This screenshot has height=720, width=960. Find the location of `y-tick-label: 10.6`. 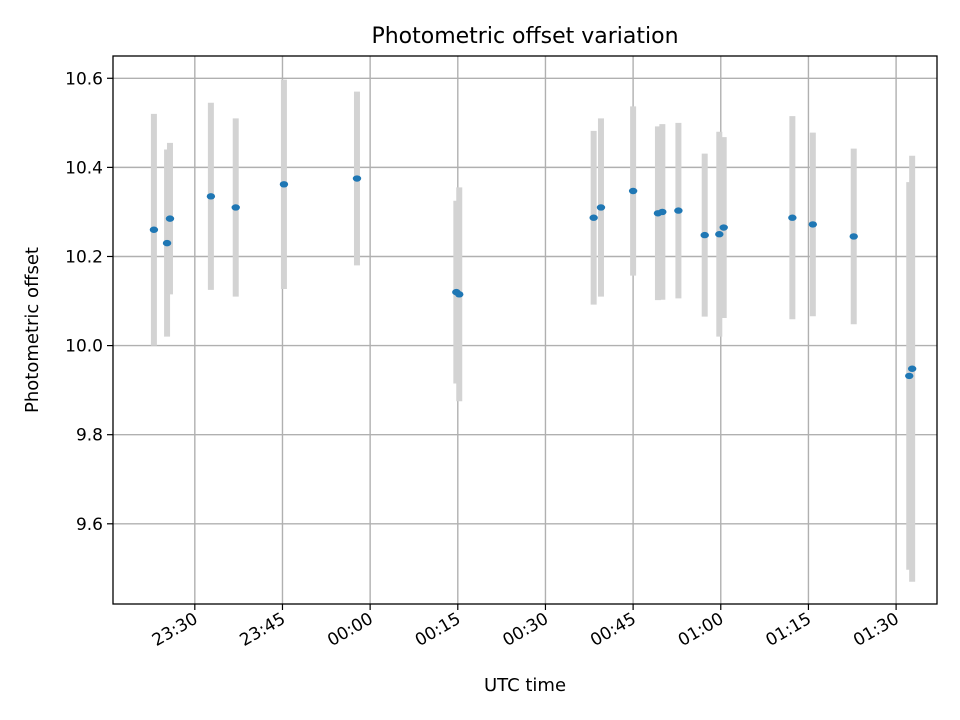

y-tick-label: 10.6 is located at coordinates (84, 79).